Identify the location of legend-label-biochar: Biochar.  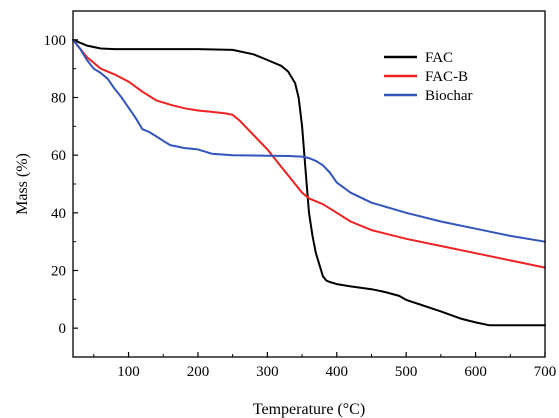
(448, 96).